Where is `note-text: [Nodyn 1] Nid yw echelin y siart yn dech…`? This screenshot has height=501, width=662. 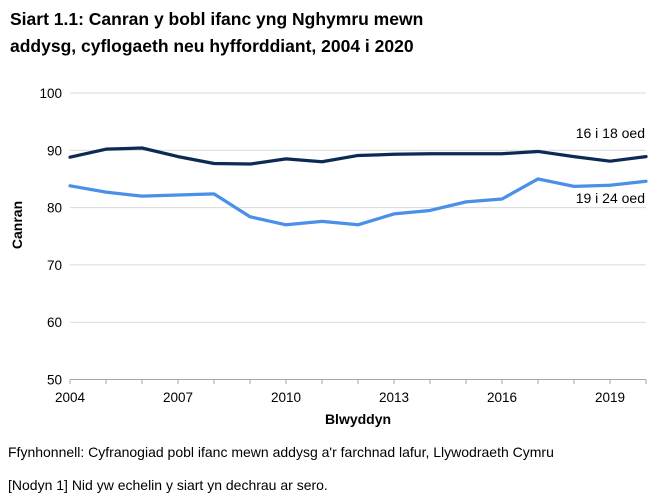
note-text: [Nodyn 1] Nid yw echelin y siart yn dech… is located at coordinates (168, 485).